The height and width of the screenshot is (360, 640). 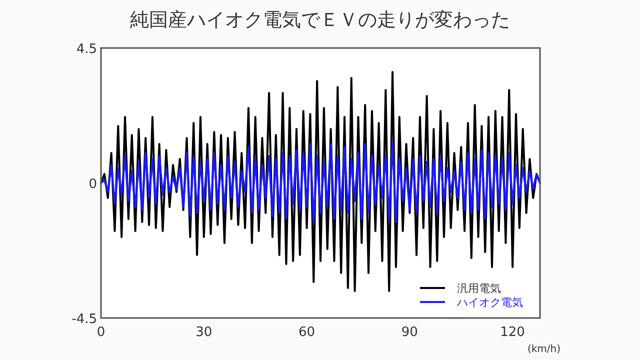 What do you see at coordinates (204, 332) in the screenshot?
I see `x-tick-label: 30` at bounding box center [204, 332].